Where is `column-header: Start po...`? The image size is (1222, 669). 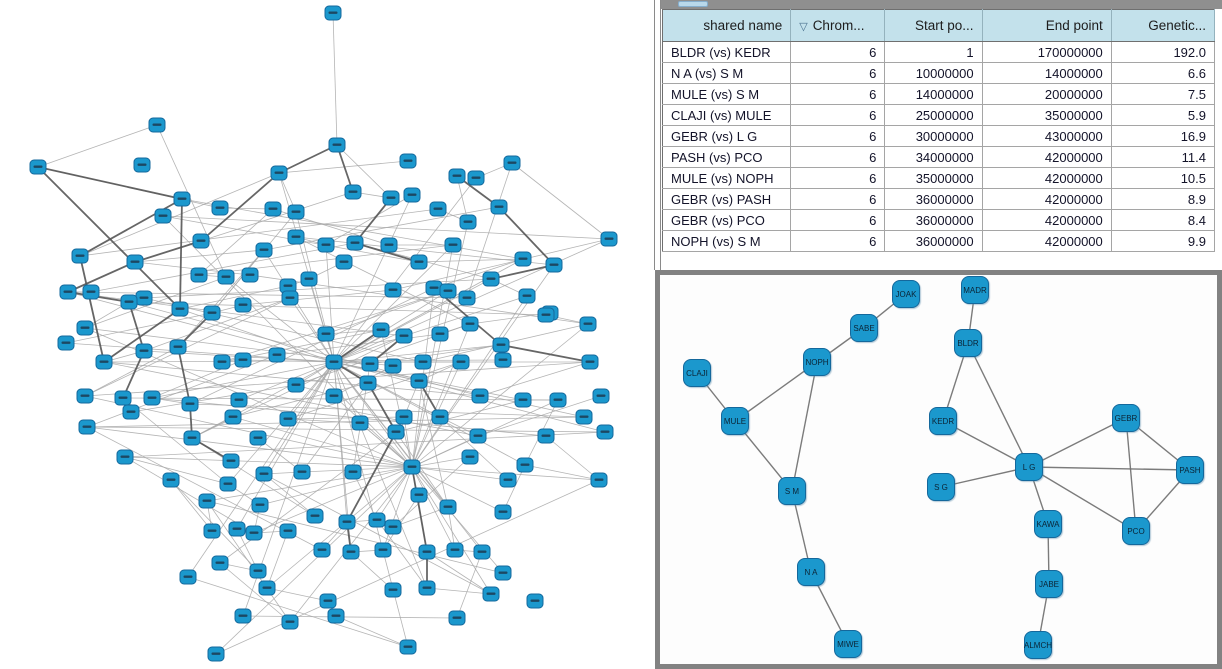 column-header: Start po... is located at coordinates (933, 25).